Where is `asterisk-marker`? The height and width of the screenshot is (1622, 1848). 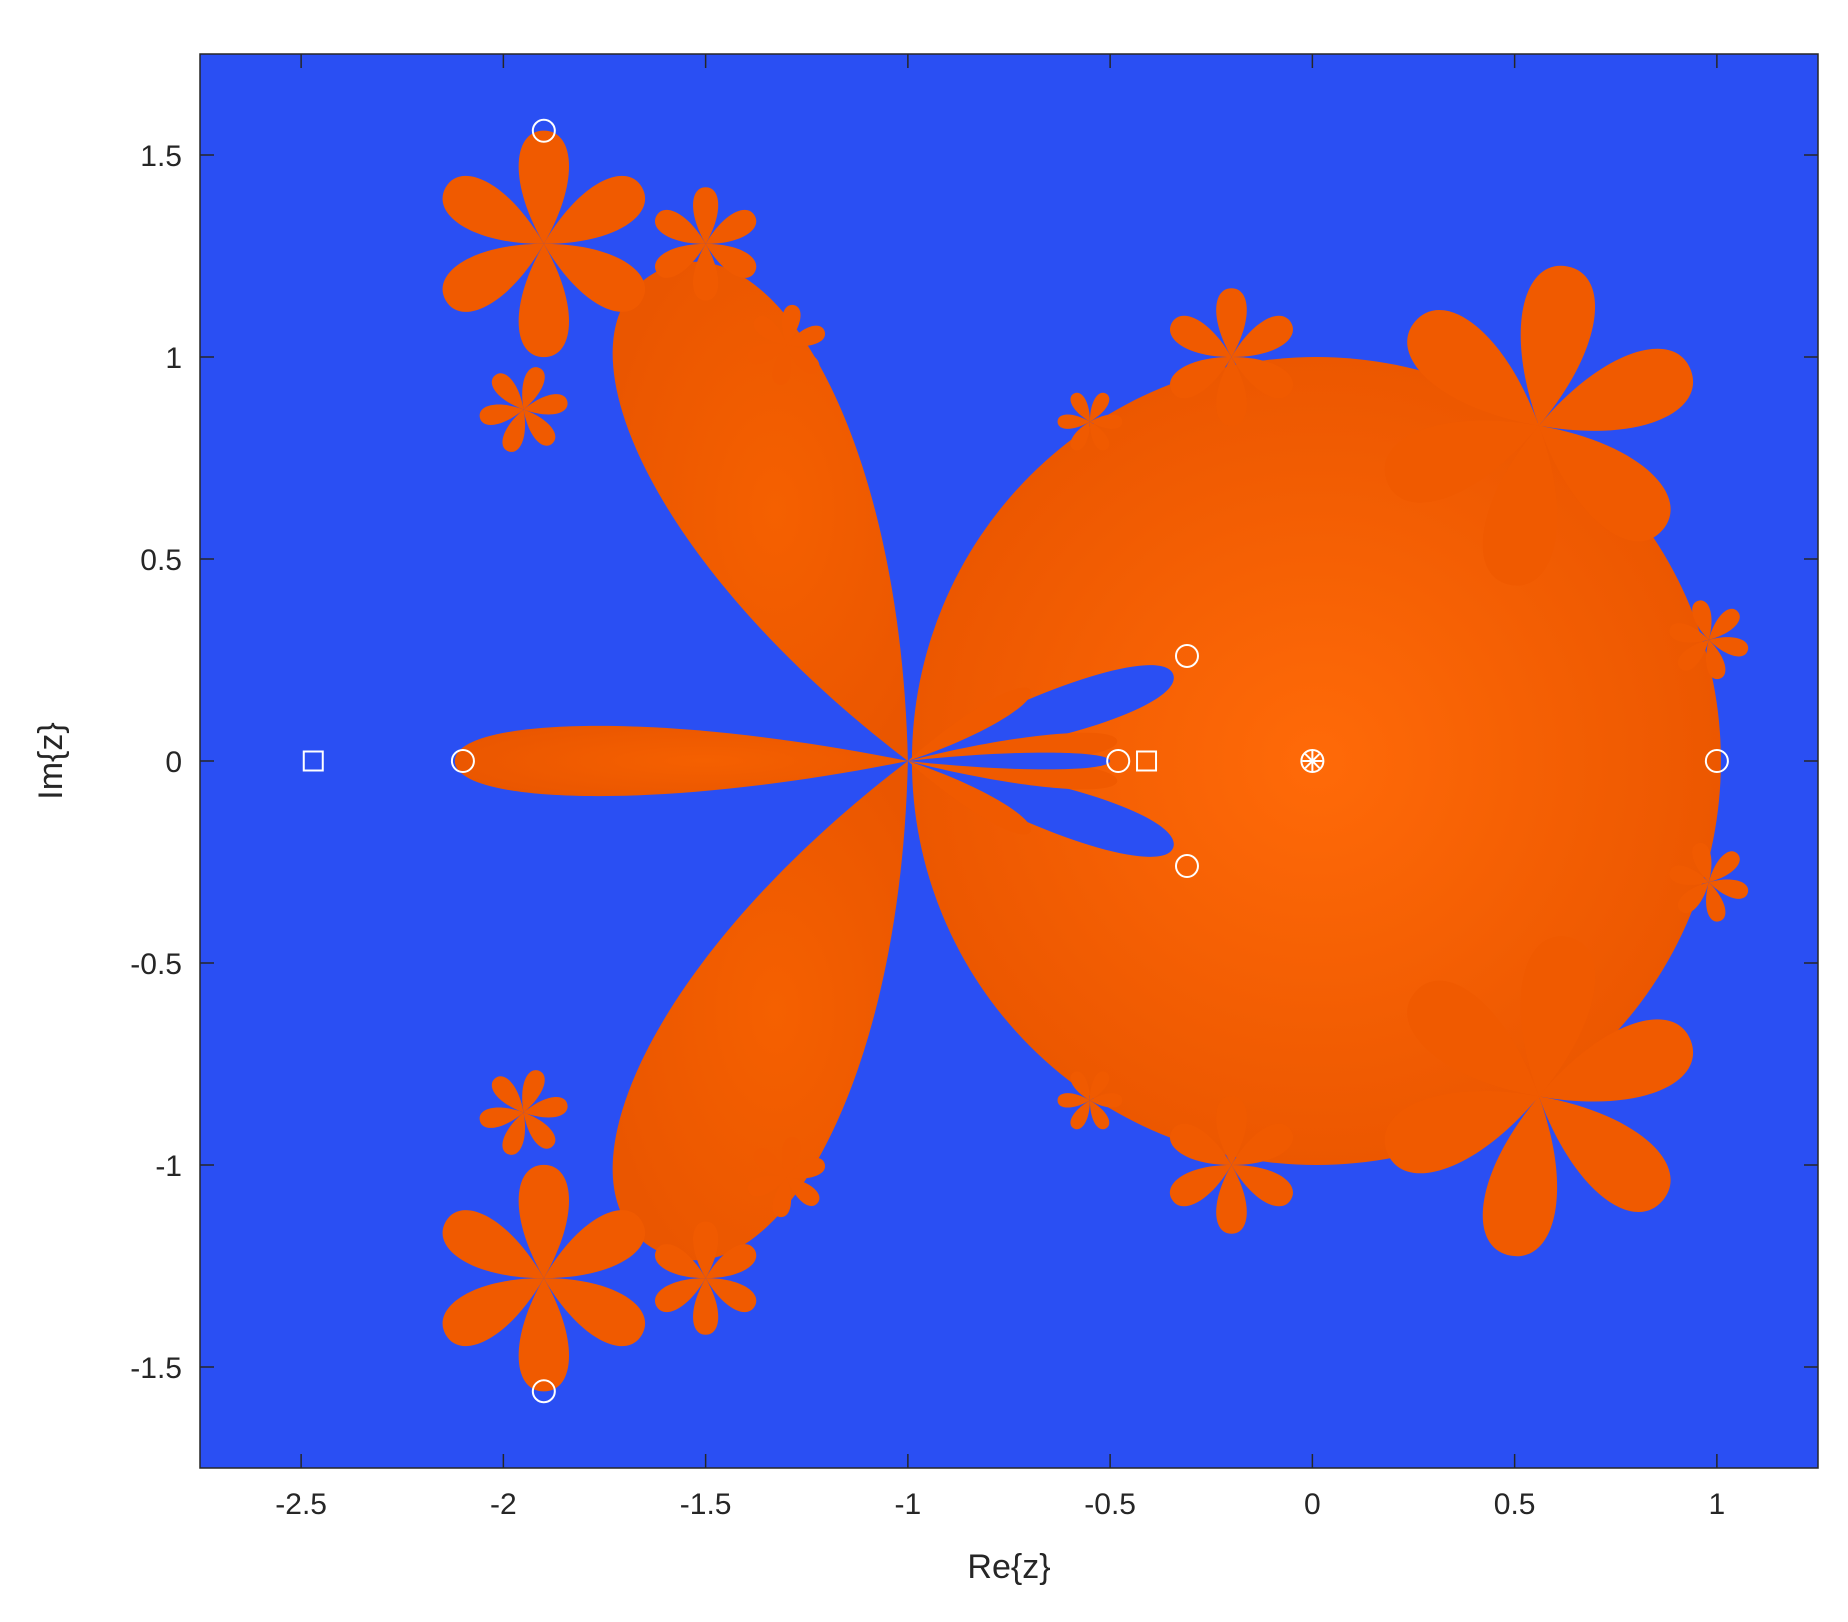
asterisk-marker is located at coordinates (1312, 761).